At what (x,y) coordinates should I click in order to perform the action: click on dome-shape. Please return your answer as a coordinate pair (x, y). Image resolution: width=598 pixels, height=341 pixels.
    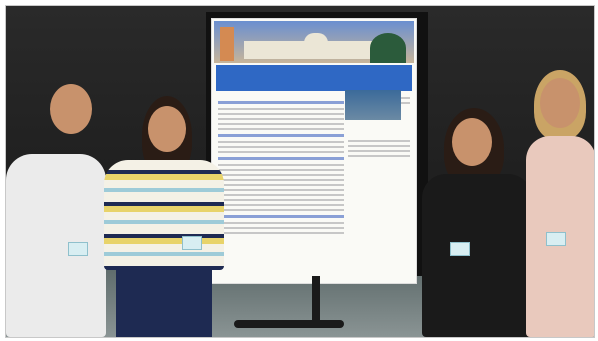
    Looking at the image, I should click on (316, 38).